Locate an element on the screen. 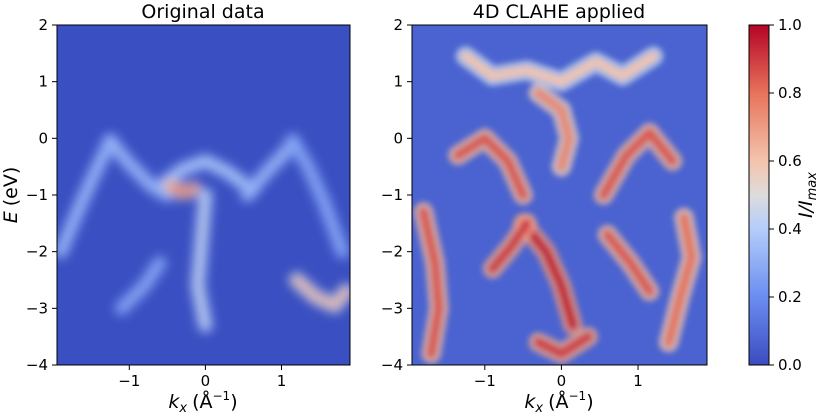 Image resolution: width=820 pixels, height=415 pixels. feature-left-diag is located at coordinates (510, 246).